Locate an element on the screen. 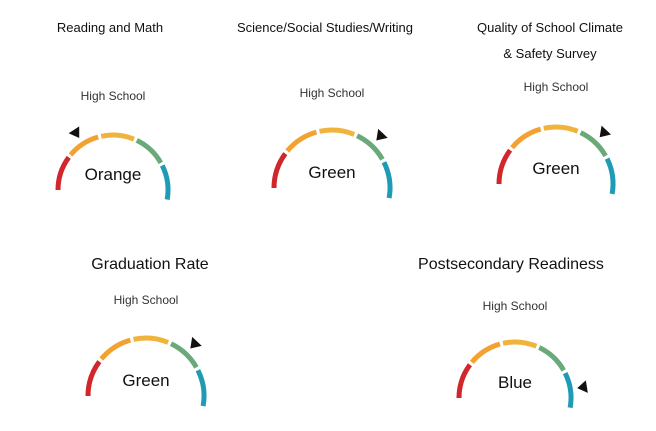 This screenshot has height=431, width=656. gauge-rating-label: Blue is located at coordinates (515, 382).